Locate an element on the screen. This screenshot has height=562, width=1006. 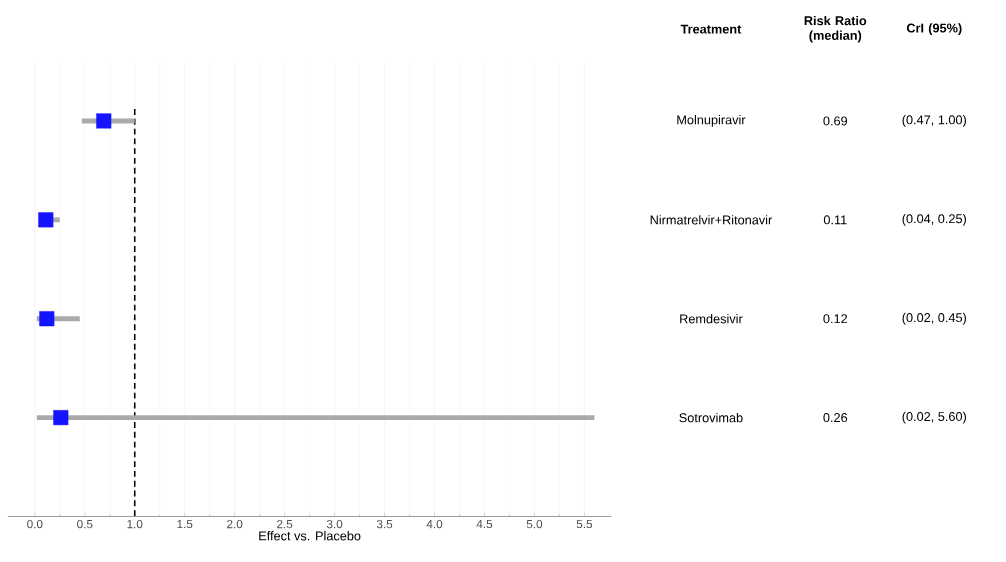
text: Treatment is located at coordinates (711, 29).